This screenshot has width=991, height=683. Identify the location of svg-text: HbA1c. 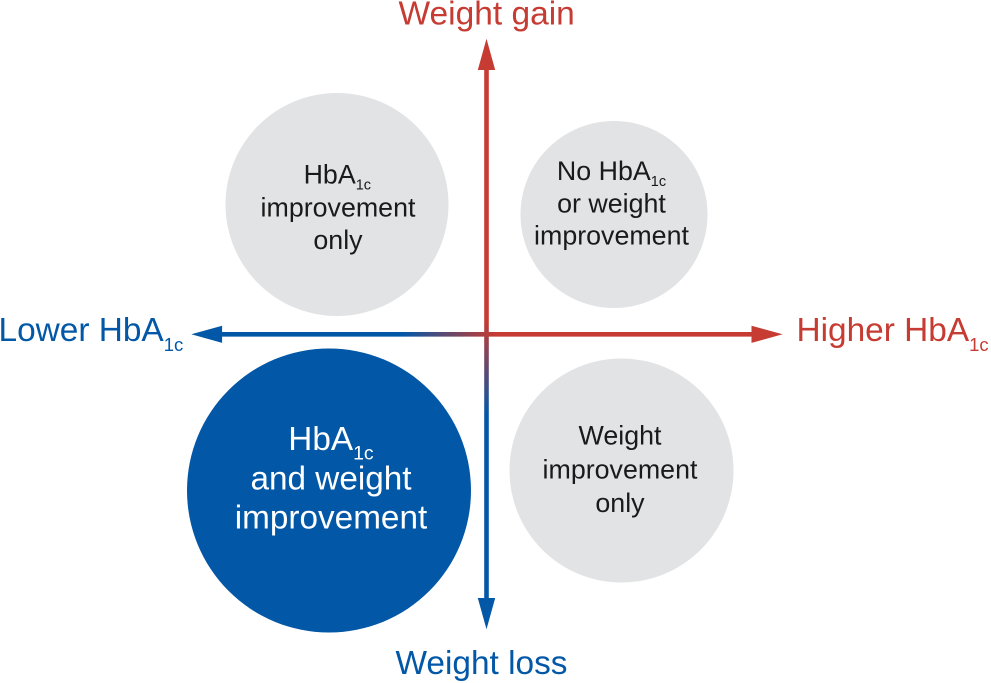
(331, 443).